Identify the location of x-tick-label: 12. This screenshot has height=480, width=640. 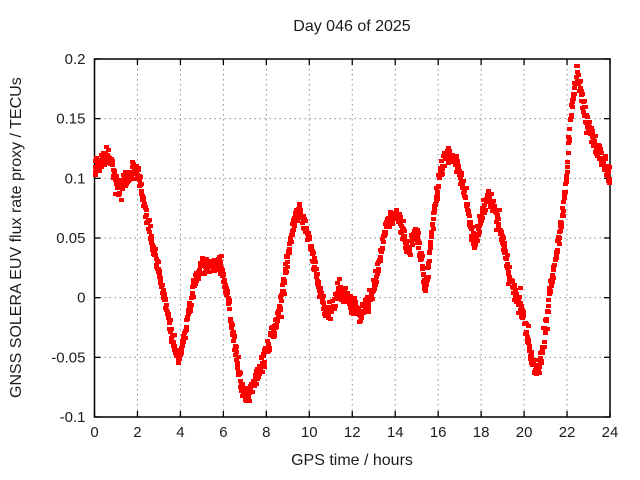
(352, 432).